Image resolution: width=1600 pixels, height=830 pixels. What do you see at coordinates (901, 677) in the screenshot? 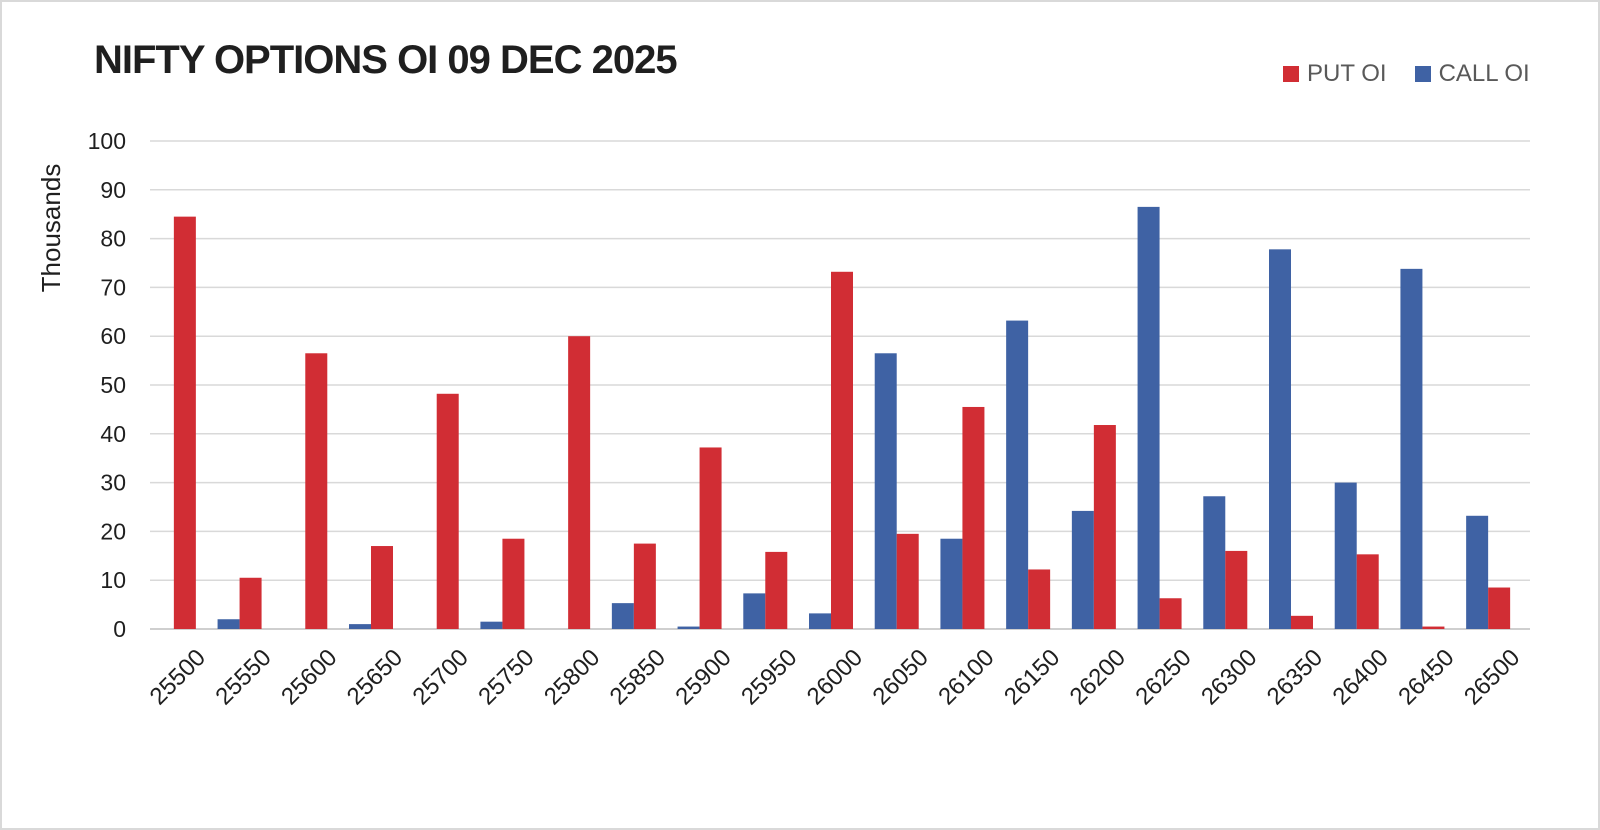
I see `x-tick-label: 26050` at bounding box center [901, 677].